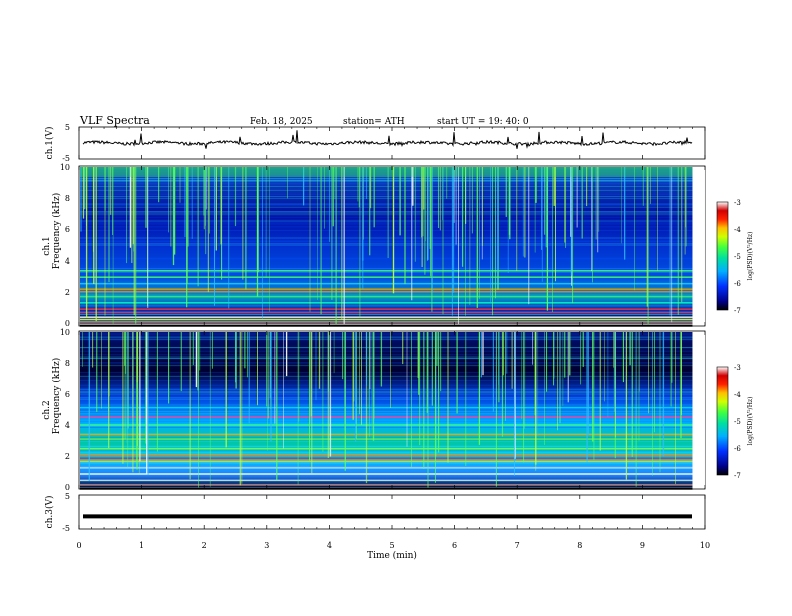 This screenshot has width=792, height=616. I want to click on ch1-waveform-trace, so click(387, 139).